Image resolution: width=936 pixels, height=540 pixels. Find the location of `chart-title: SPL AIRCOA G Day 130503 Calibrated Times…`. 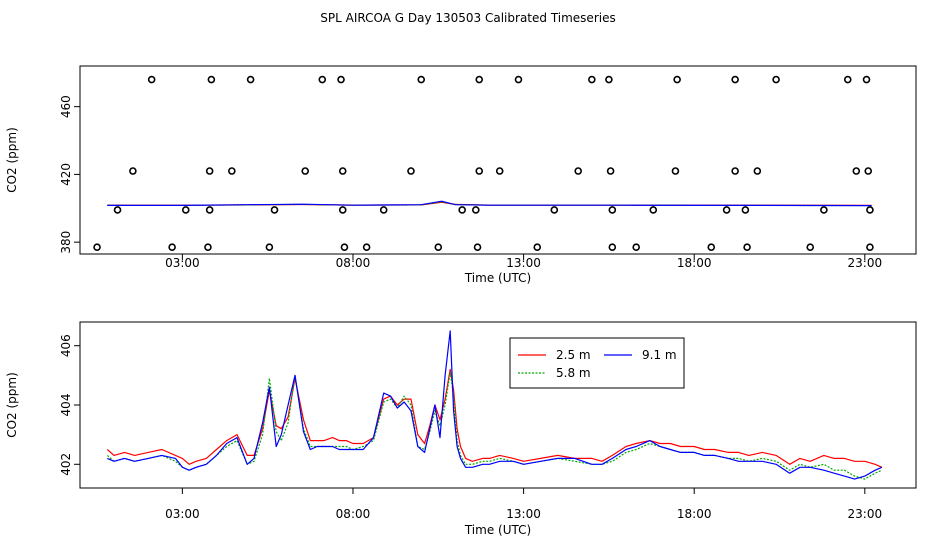

chart-title: SPL AIRCOA G Day 130503 Calibrated Times… is located at coordinates (467, 18).